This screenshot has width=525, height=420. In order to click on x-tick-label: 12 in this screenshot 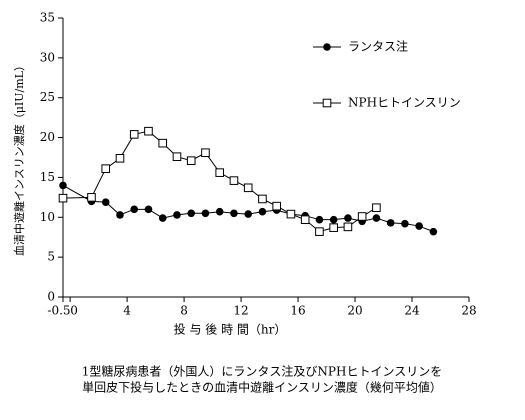, I will do `click(240, 311)`.